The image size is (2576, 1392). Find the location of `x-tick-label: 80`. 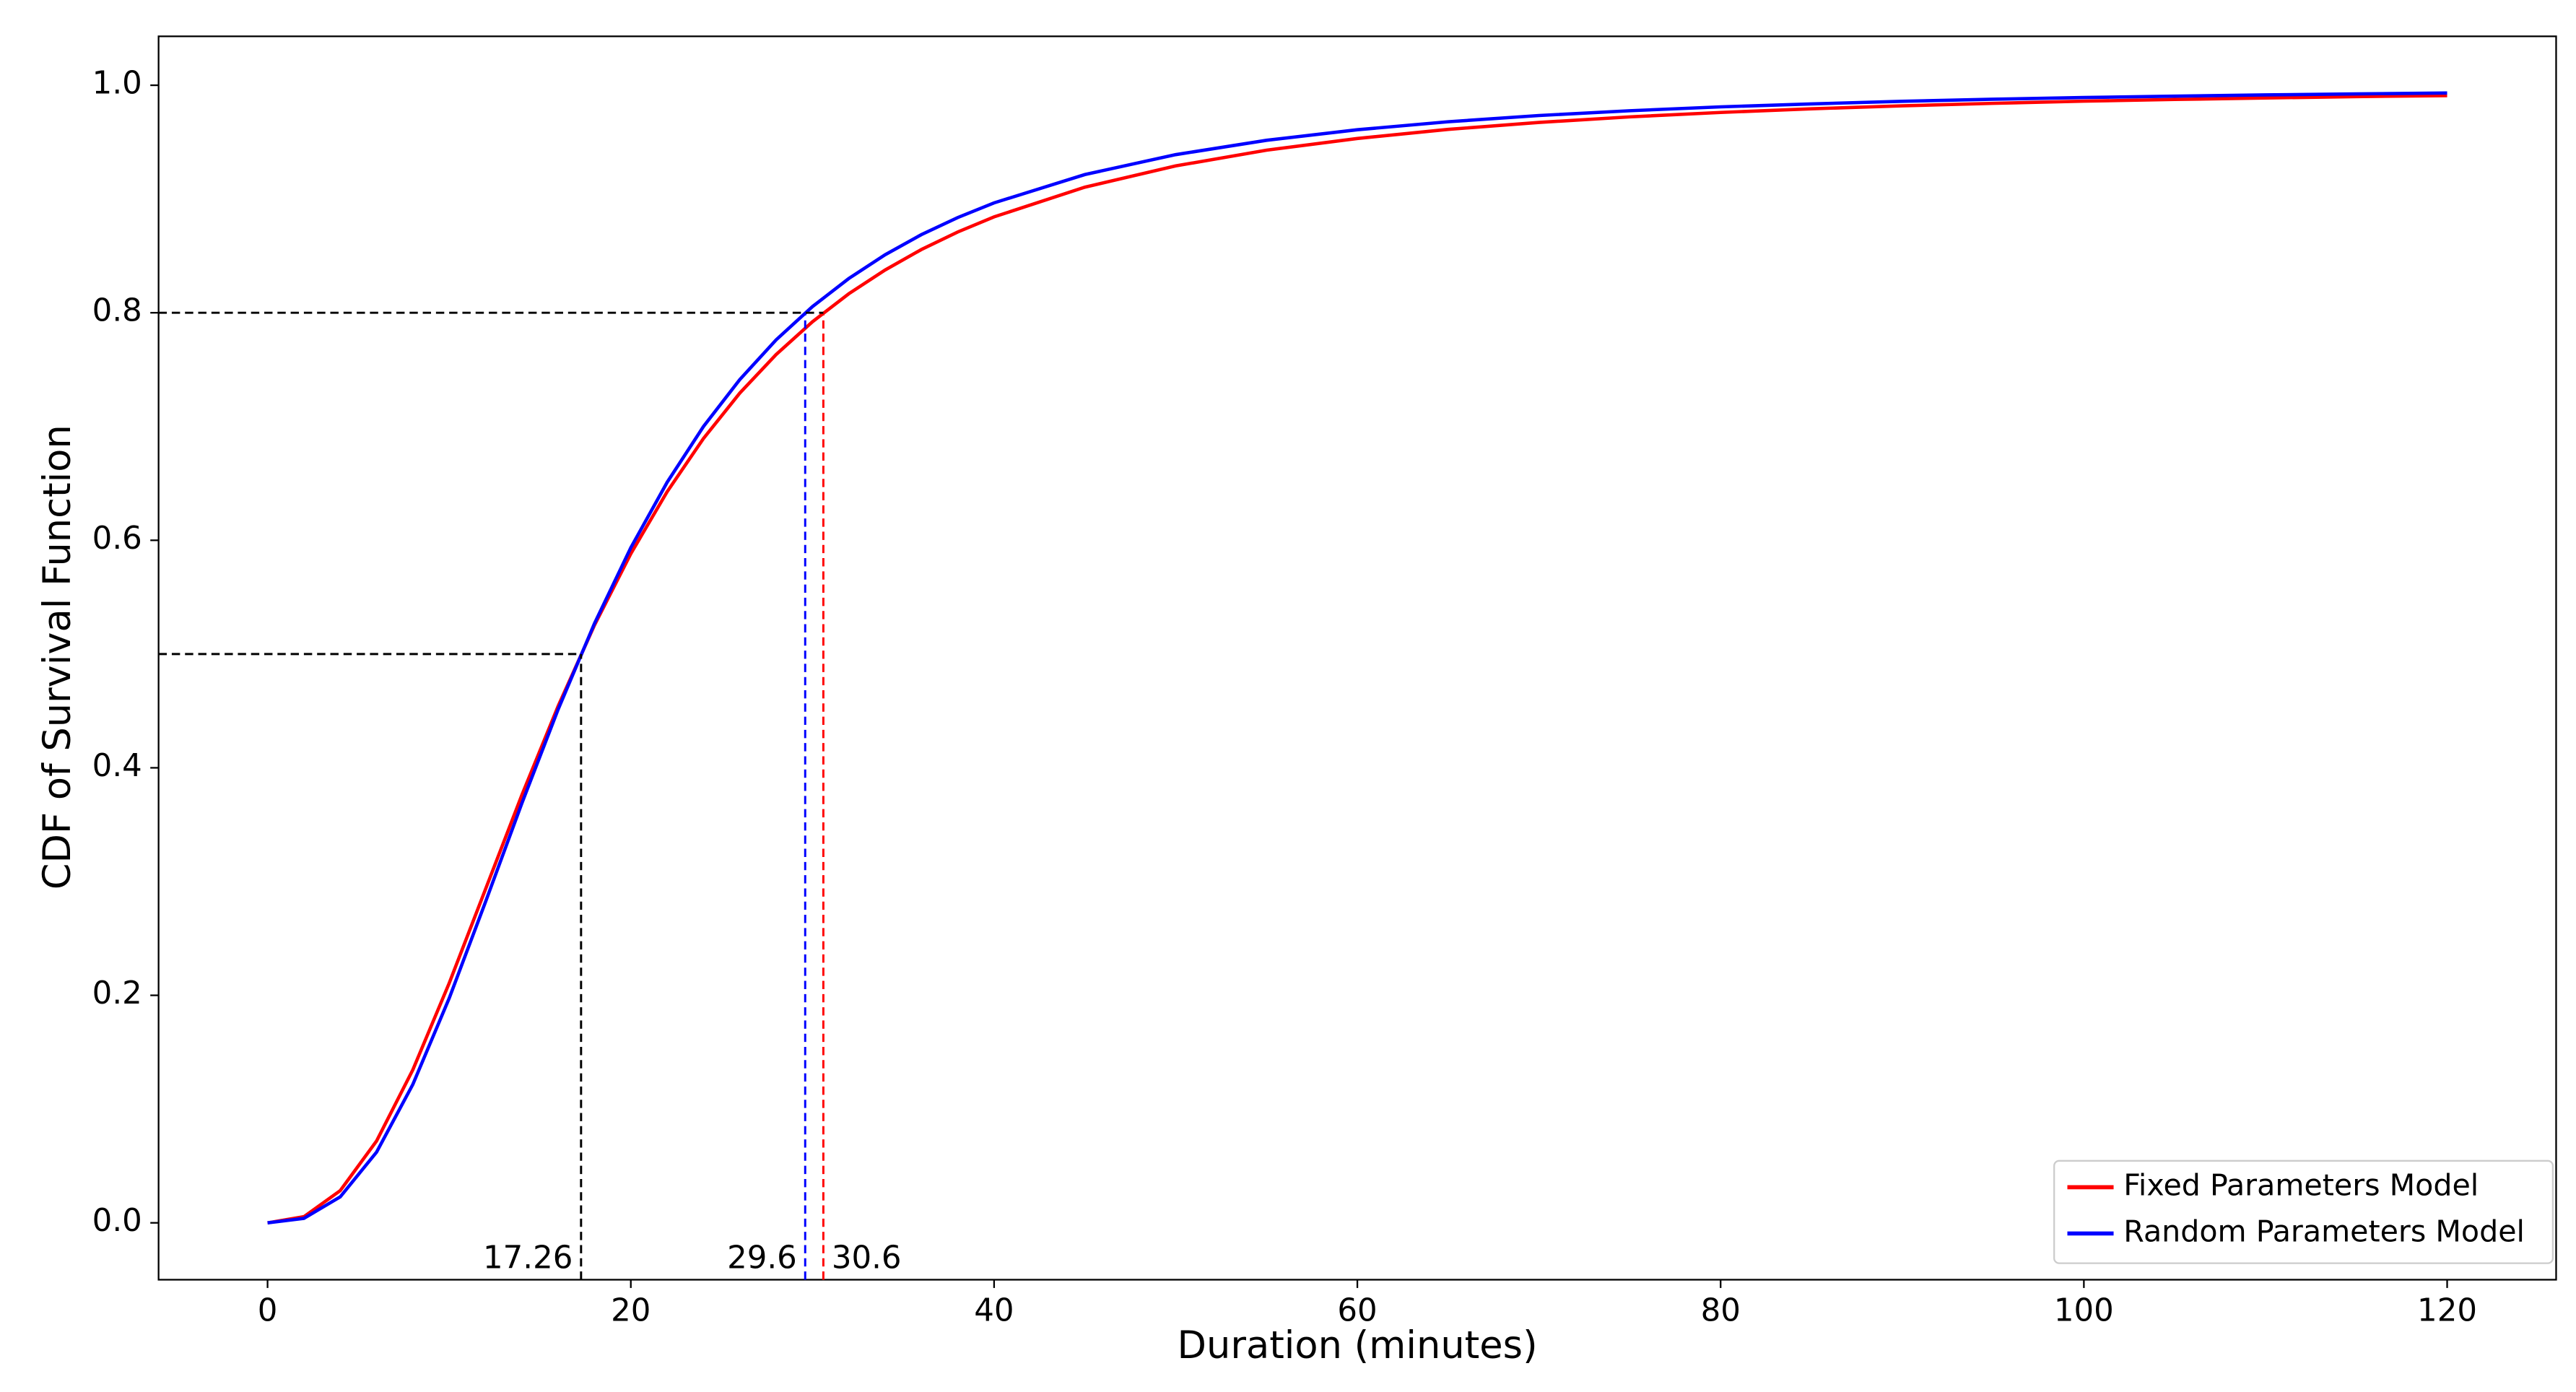

x-tick-label: 80 is located at coordinates (1721, 1311).